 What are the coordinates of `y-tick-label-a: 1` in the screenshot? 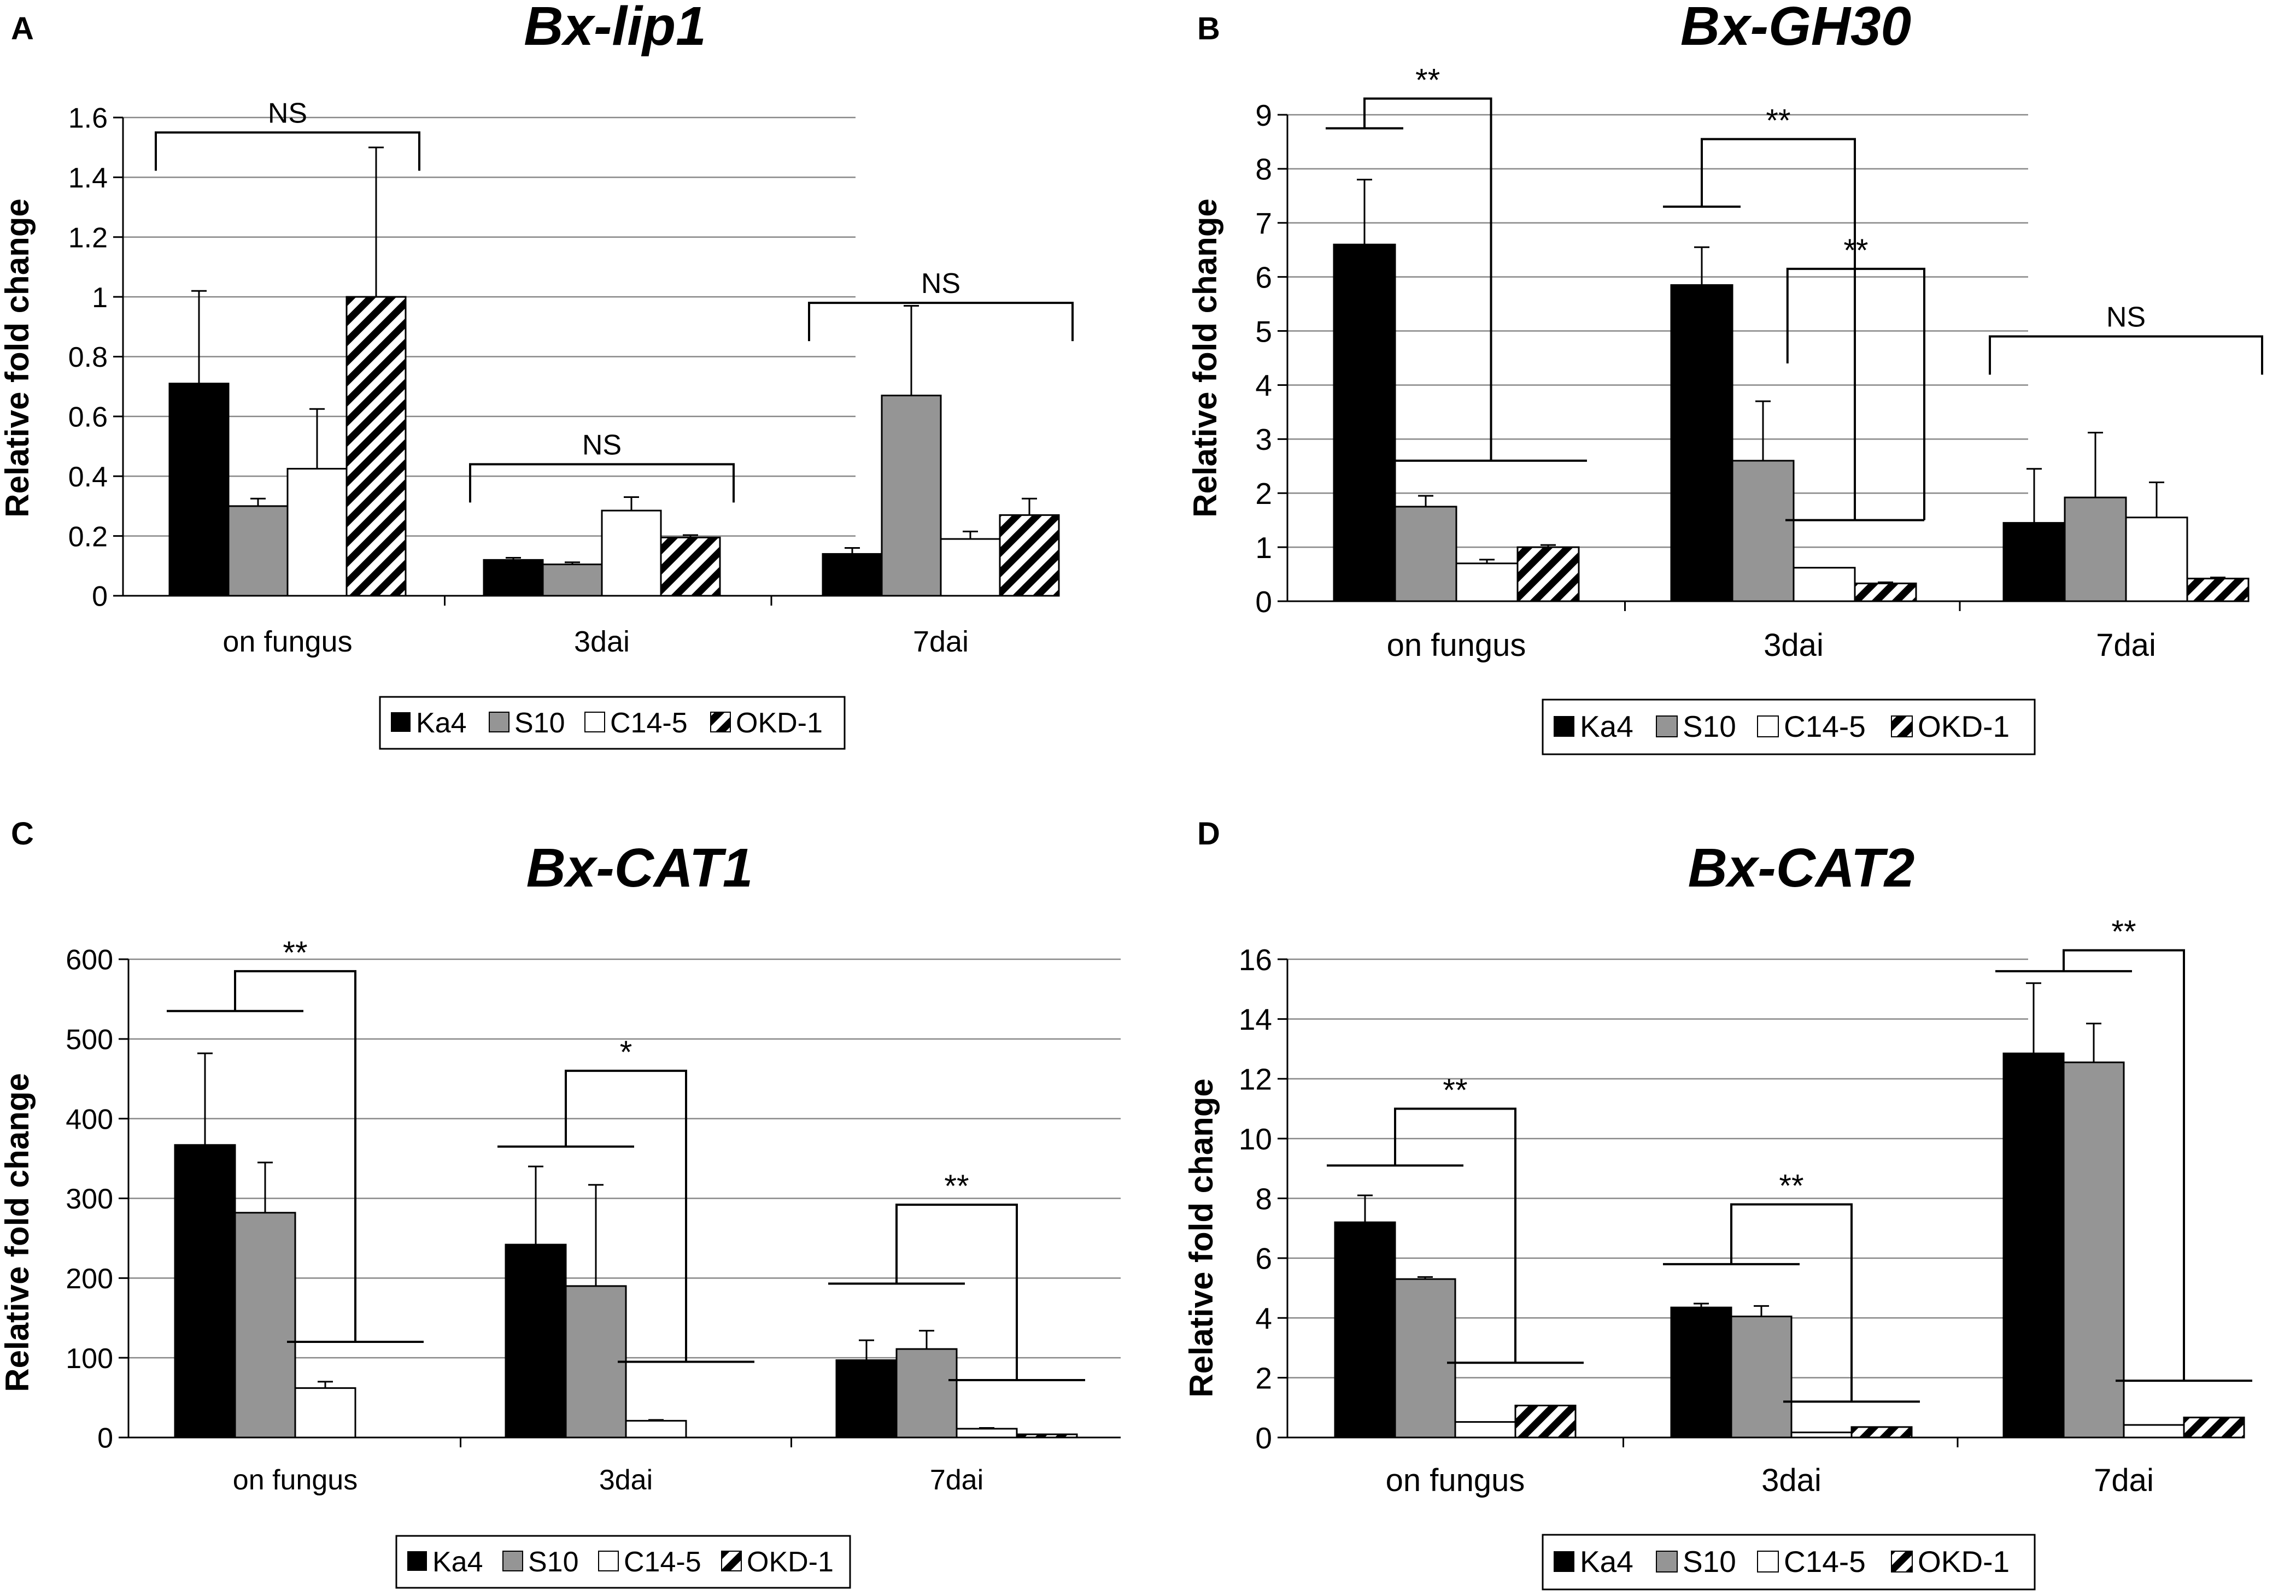 It's located at (100, 298).